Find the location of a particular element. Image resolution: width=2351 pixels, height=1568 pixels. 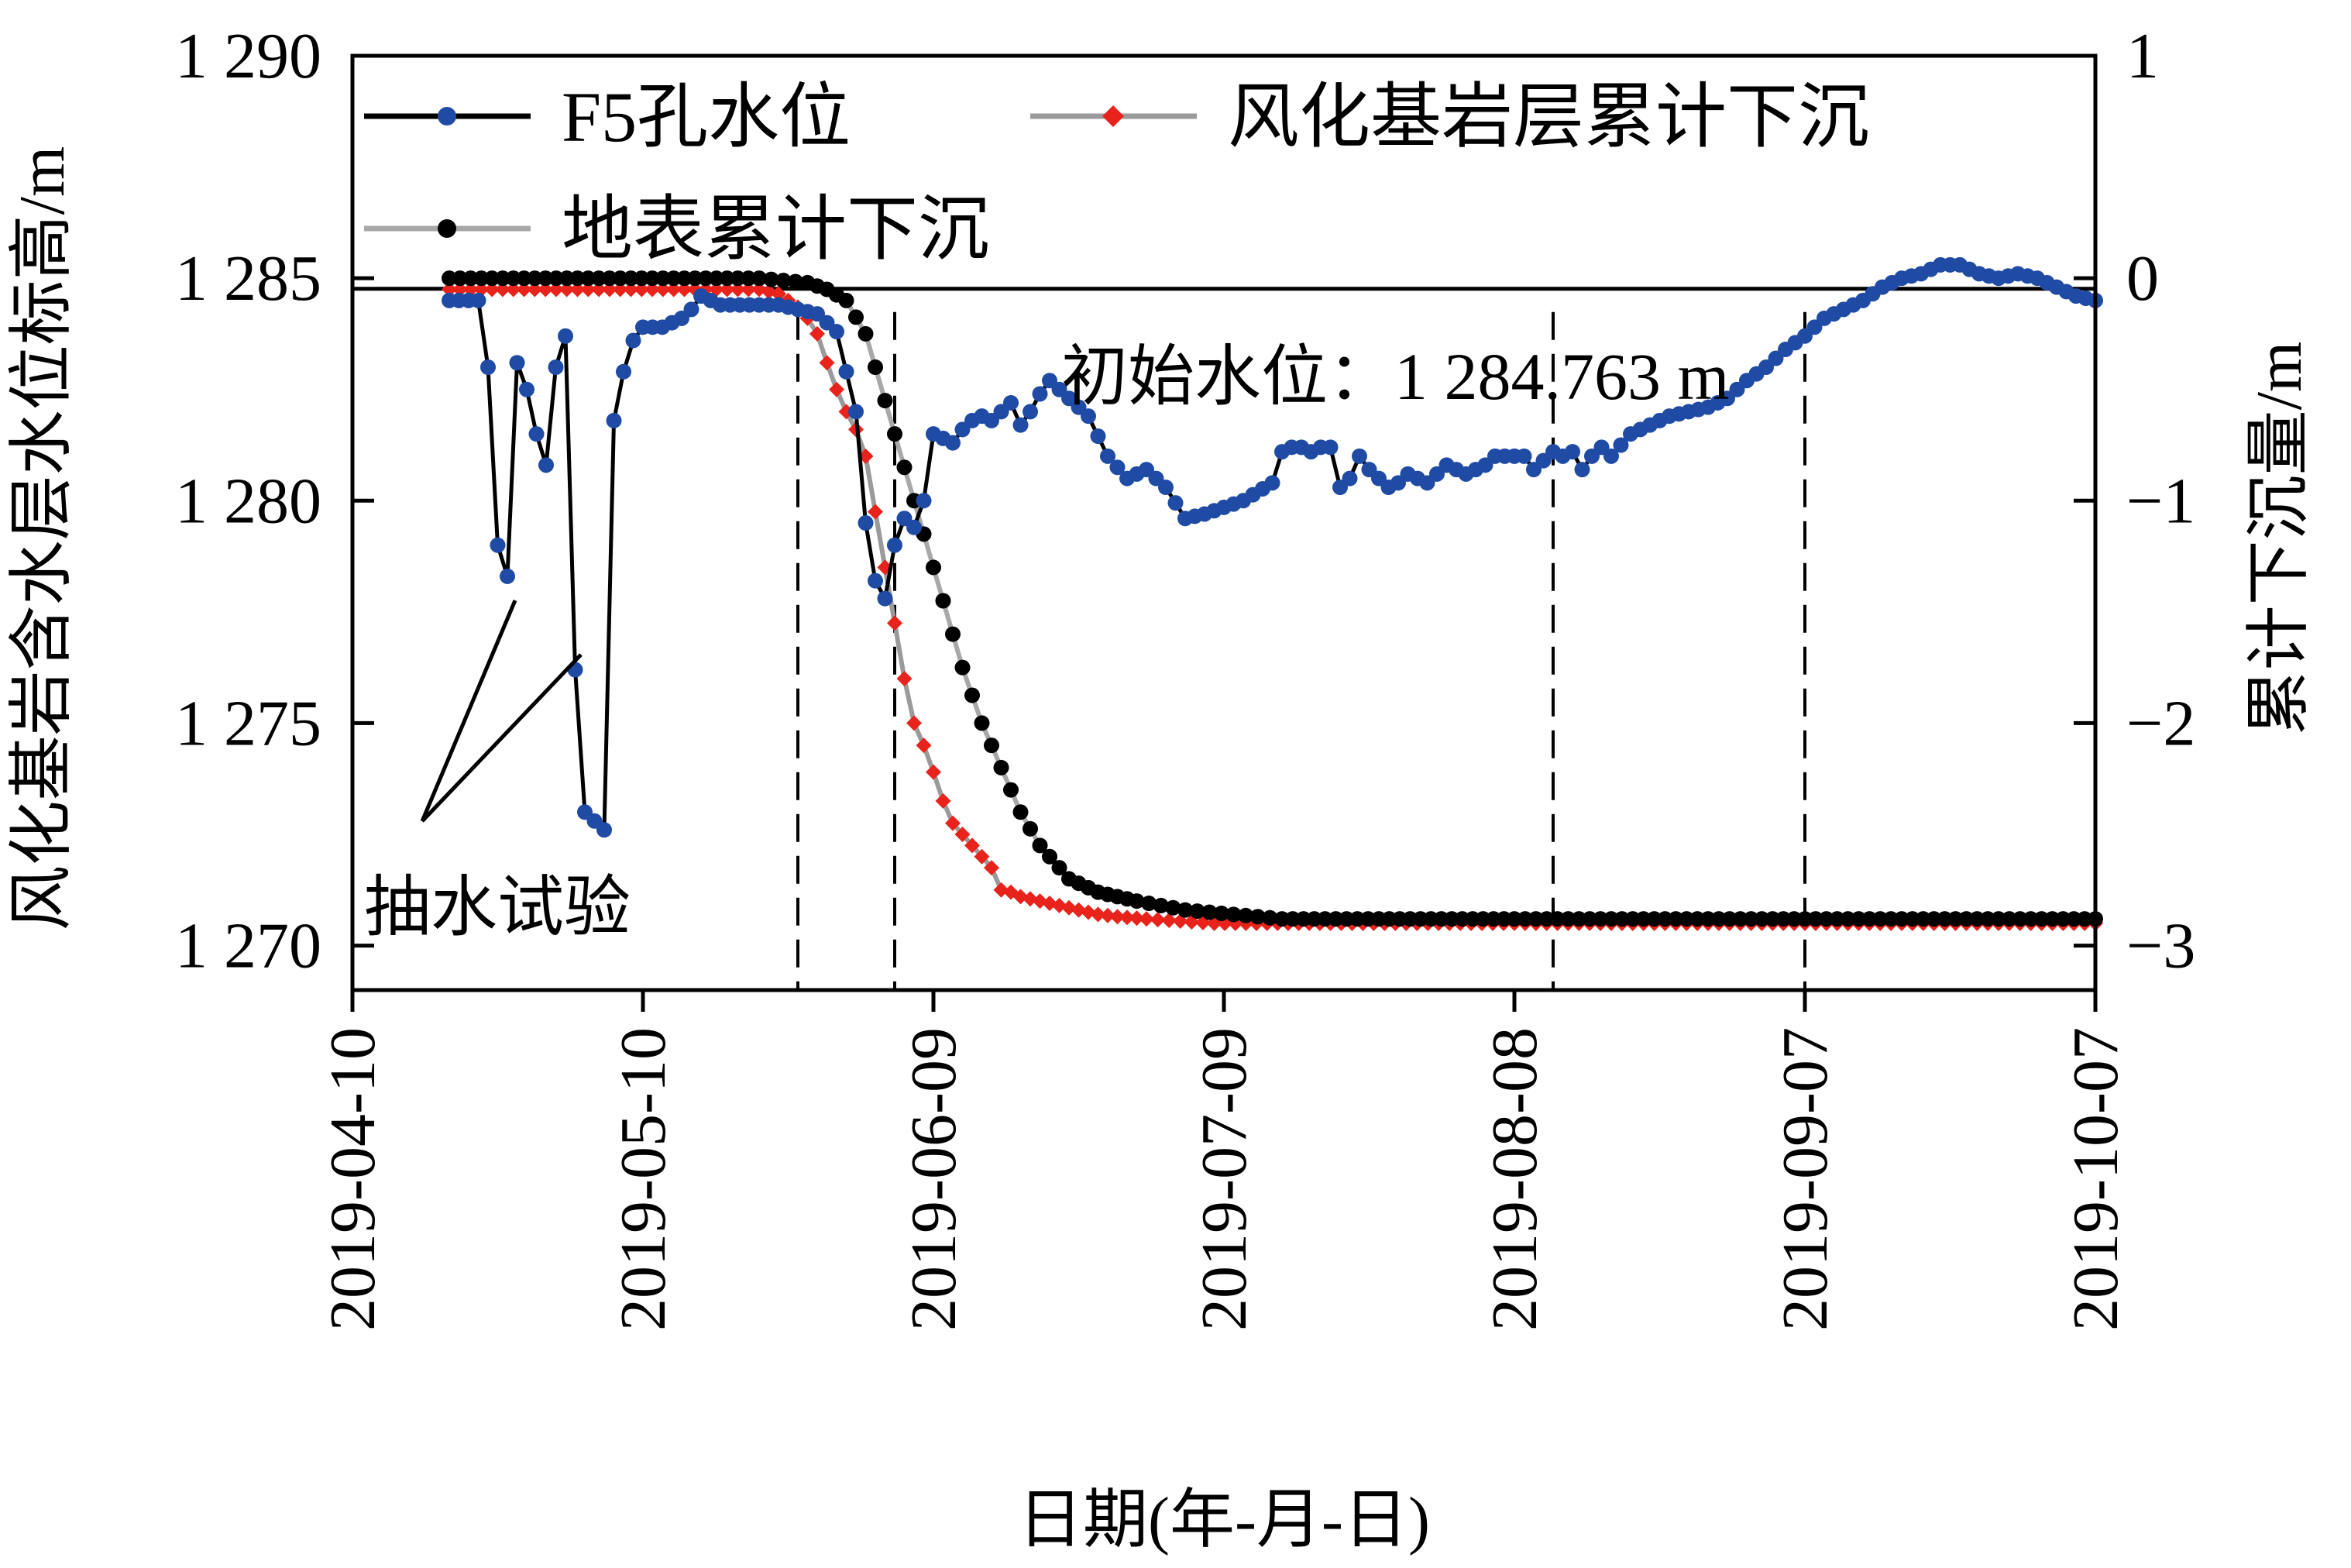

x-tick-label: 2019-04-10 is located at coordinates (353, 1179).